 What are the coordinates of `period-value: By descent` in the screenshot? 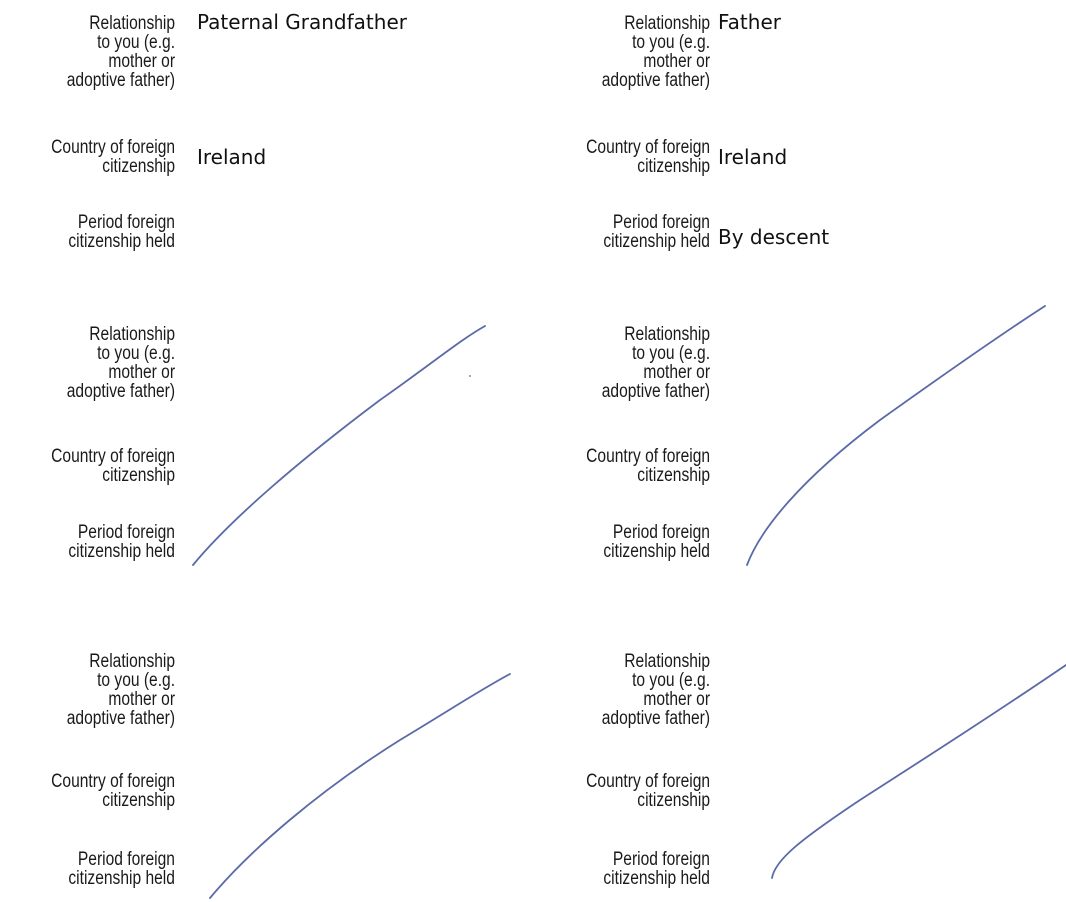 It's located at (774, 237).